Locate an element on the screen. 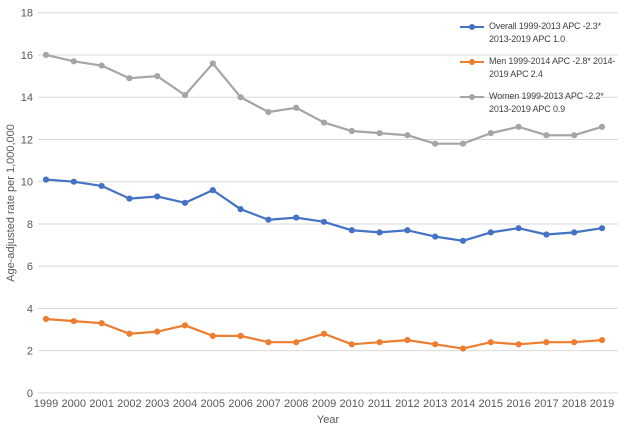  data-point-men-2008 is located at coordinates (296, 342).